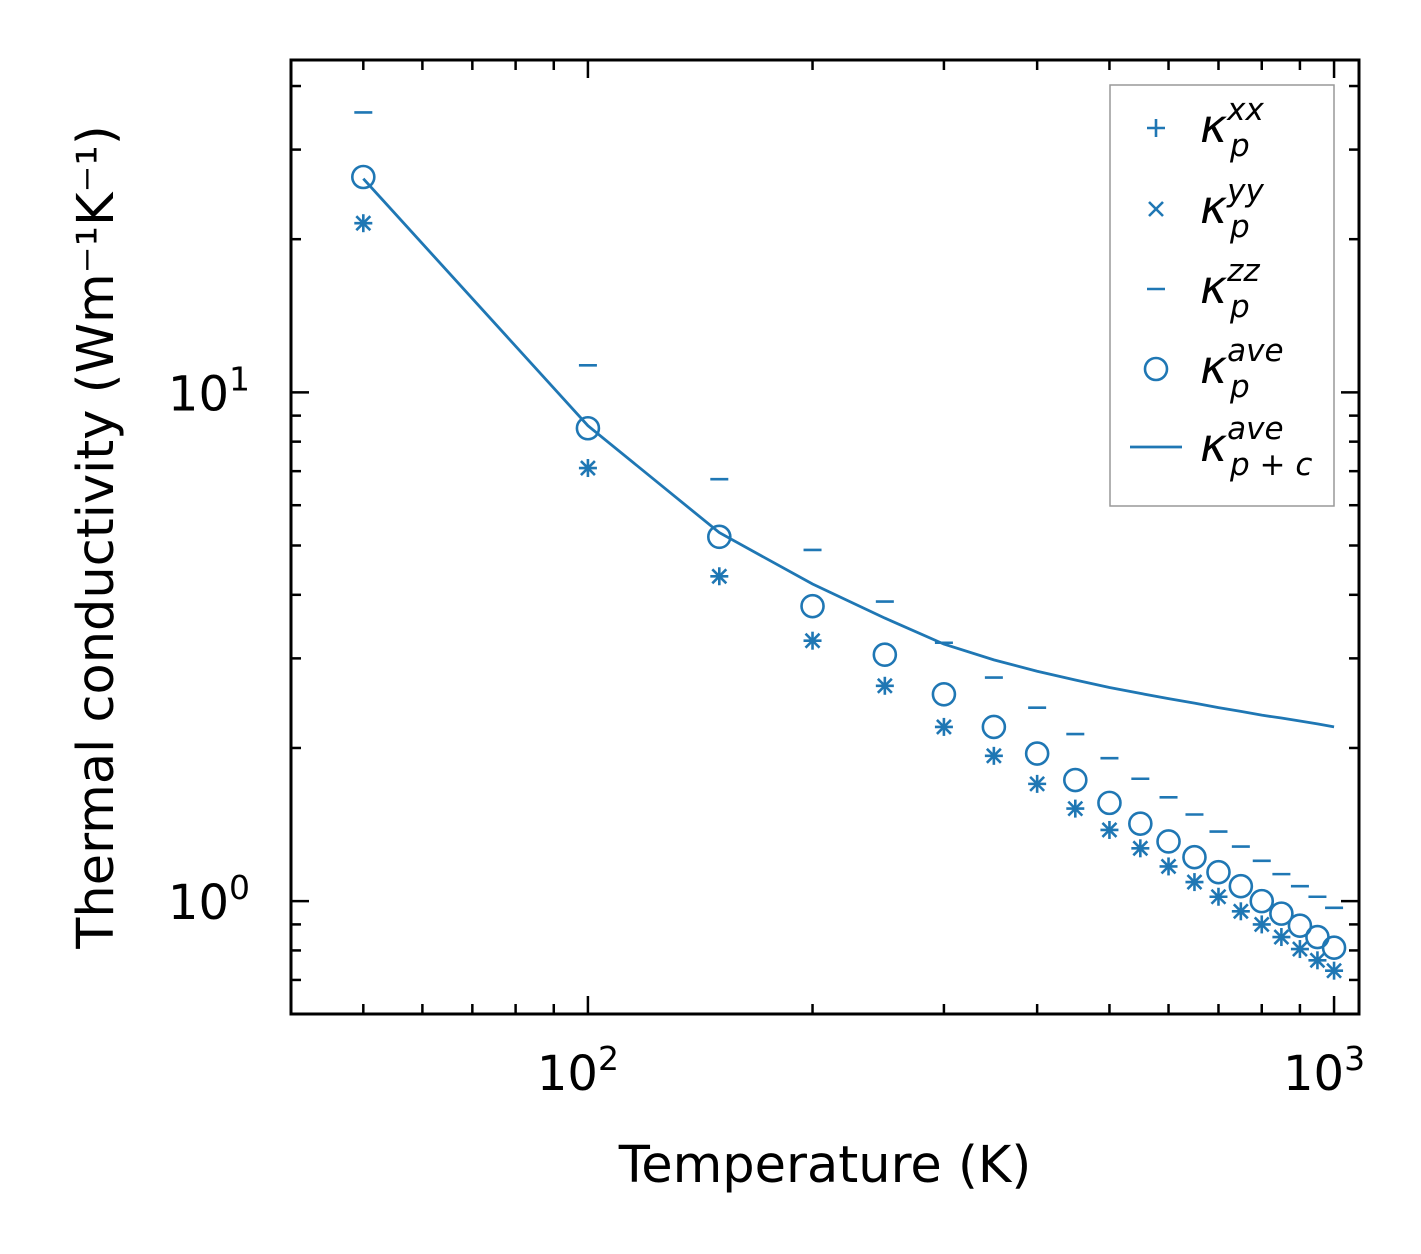 The width and height of the screenshot is (1421, 1254). Describe the element at coordinates (1232, 203) in the screenshot. I see `legend-label-kappa_p_yy: κyy` at that location.